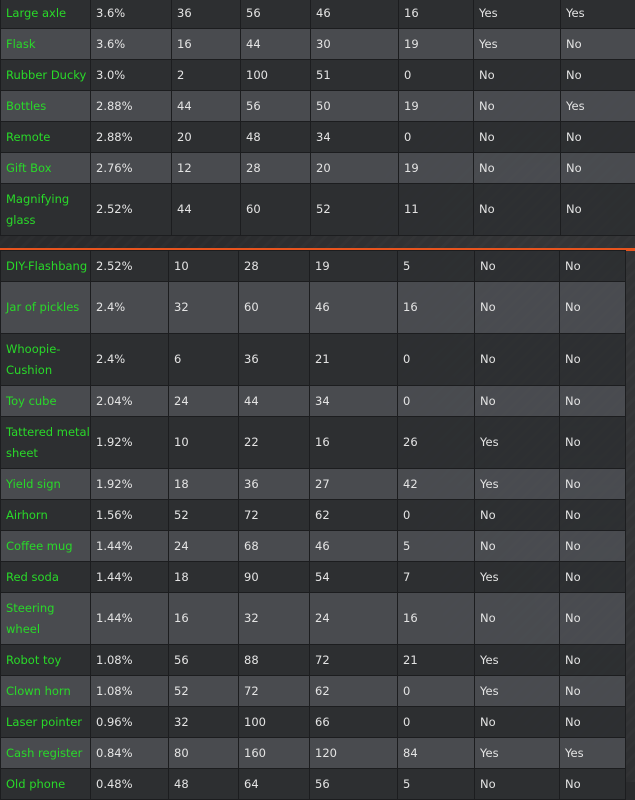 The height and width of the screenshot is (800, 635). I want to click on stat-4-cell: 66, so click(354, 722).